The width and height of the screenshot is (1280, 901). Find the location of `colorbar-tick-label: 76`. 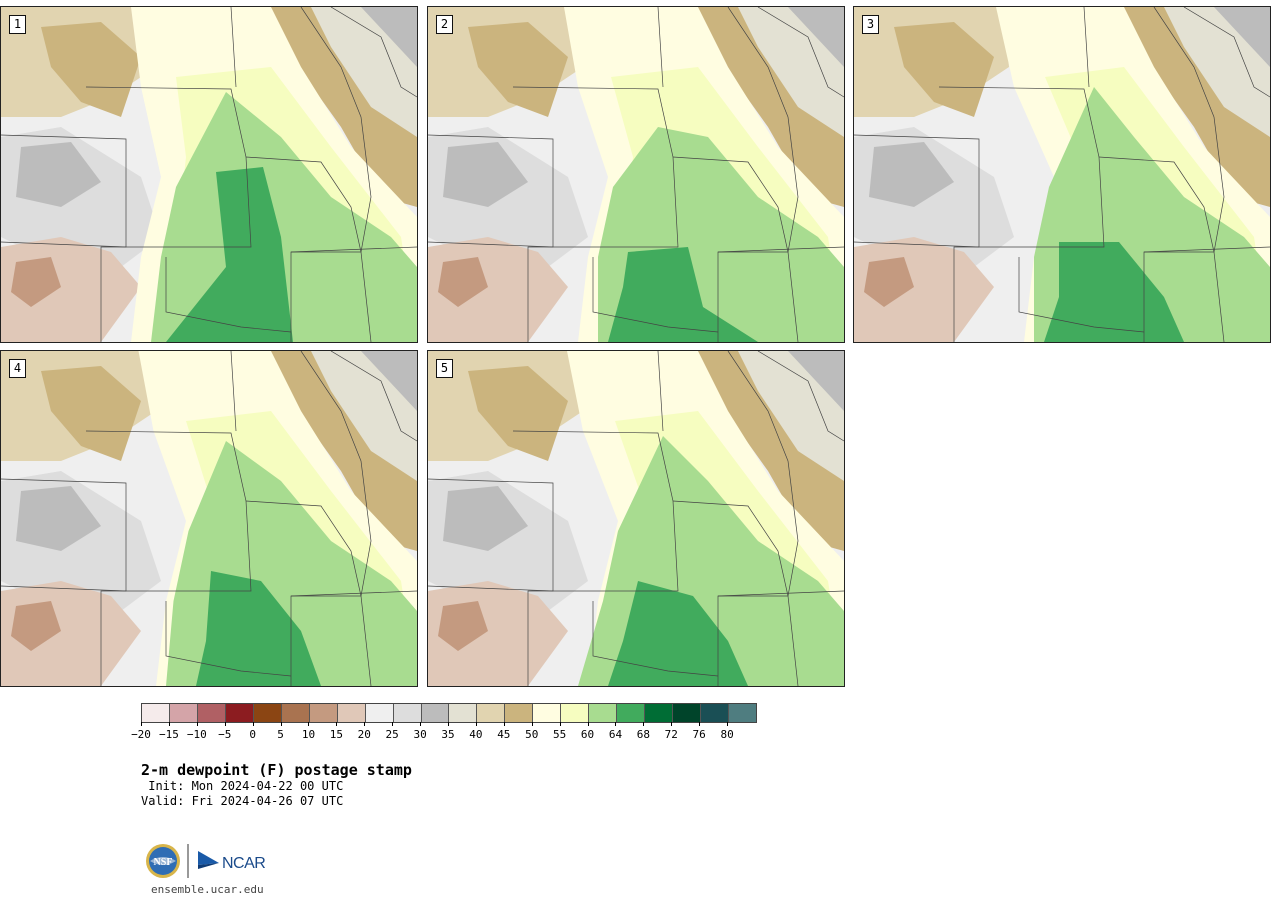

colorbar-tick-label: 76 is located at coordinates (699, 734).